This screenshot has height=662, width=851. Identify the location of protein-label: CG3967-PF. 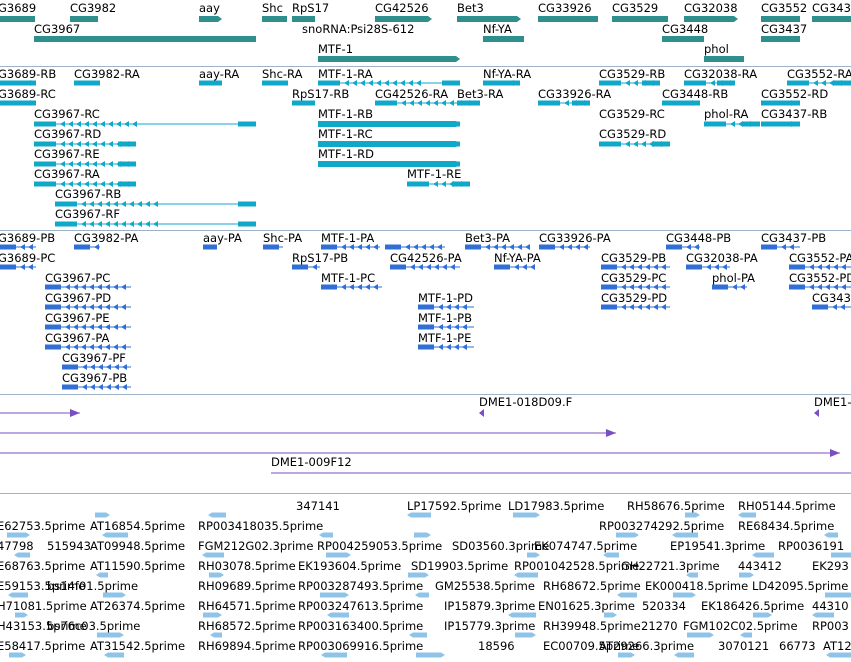
(94, 358).